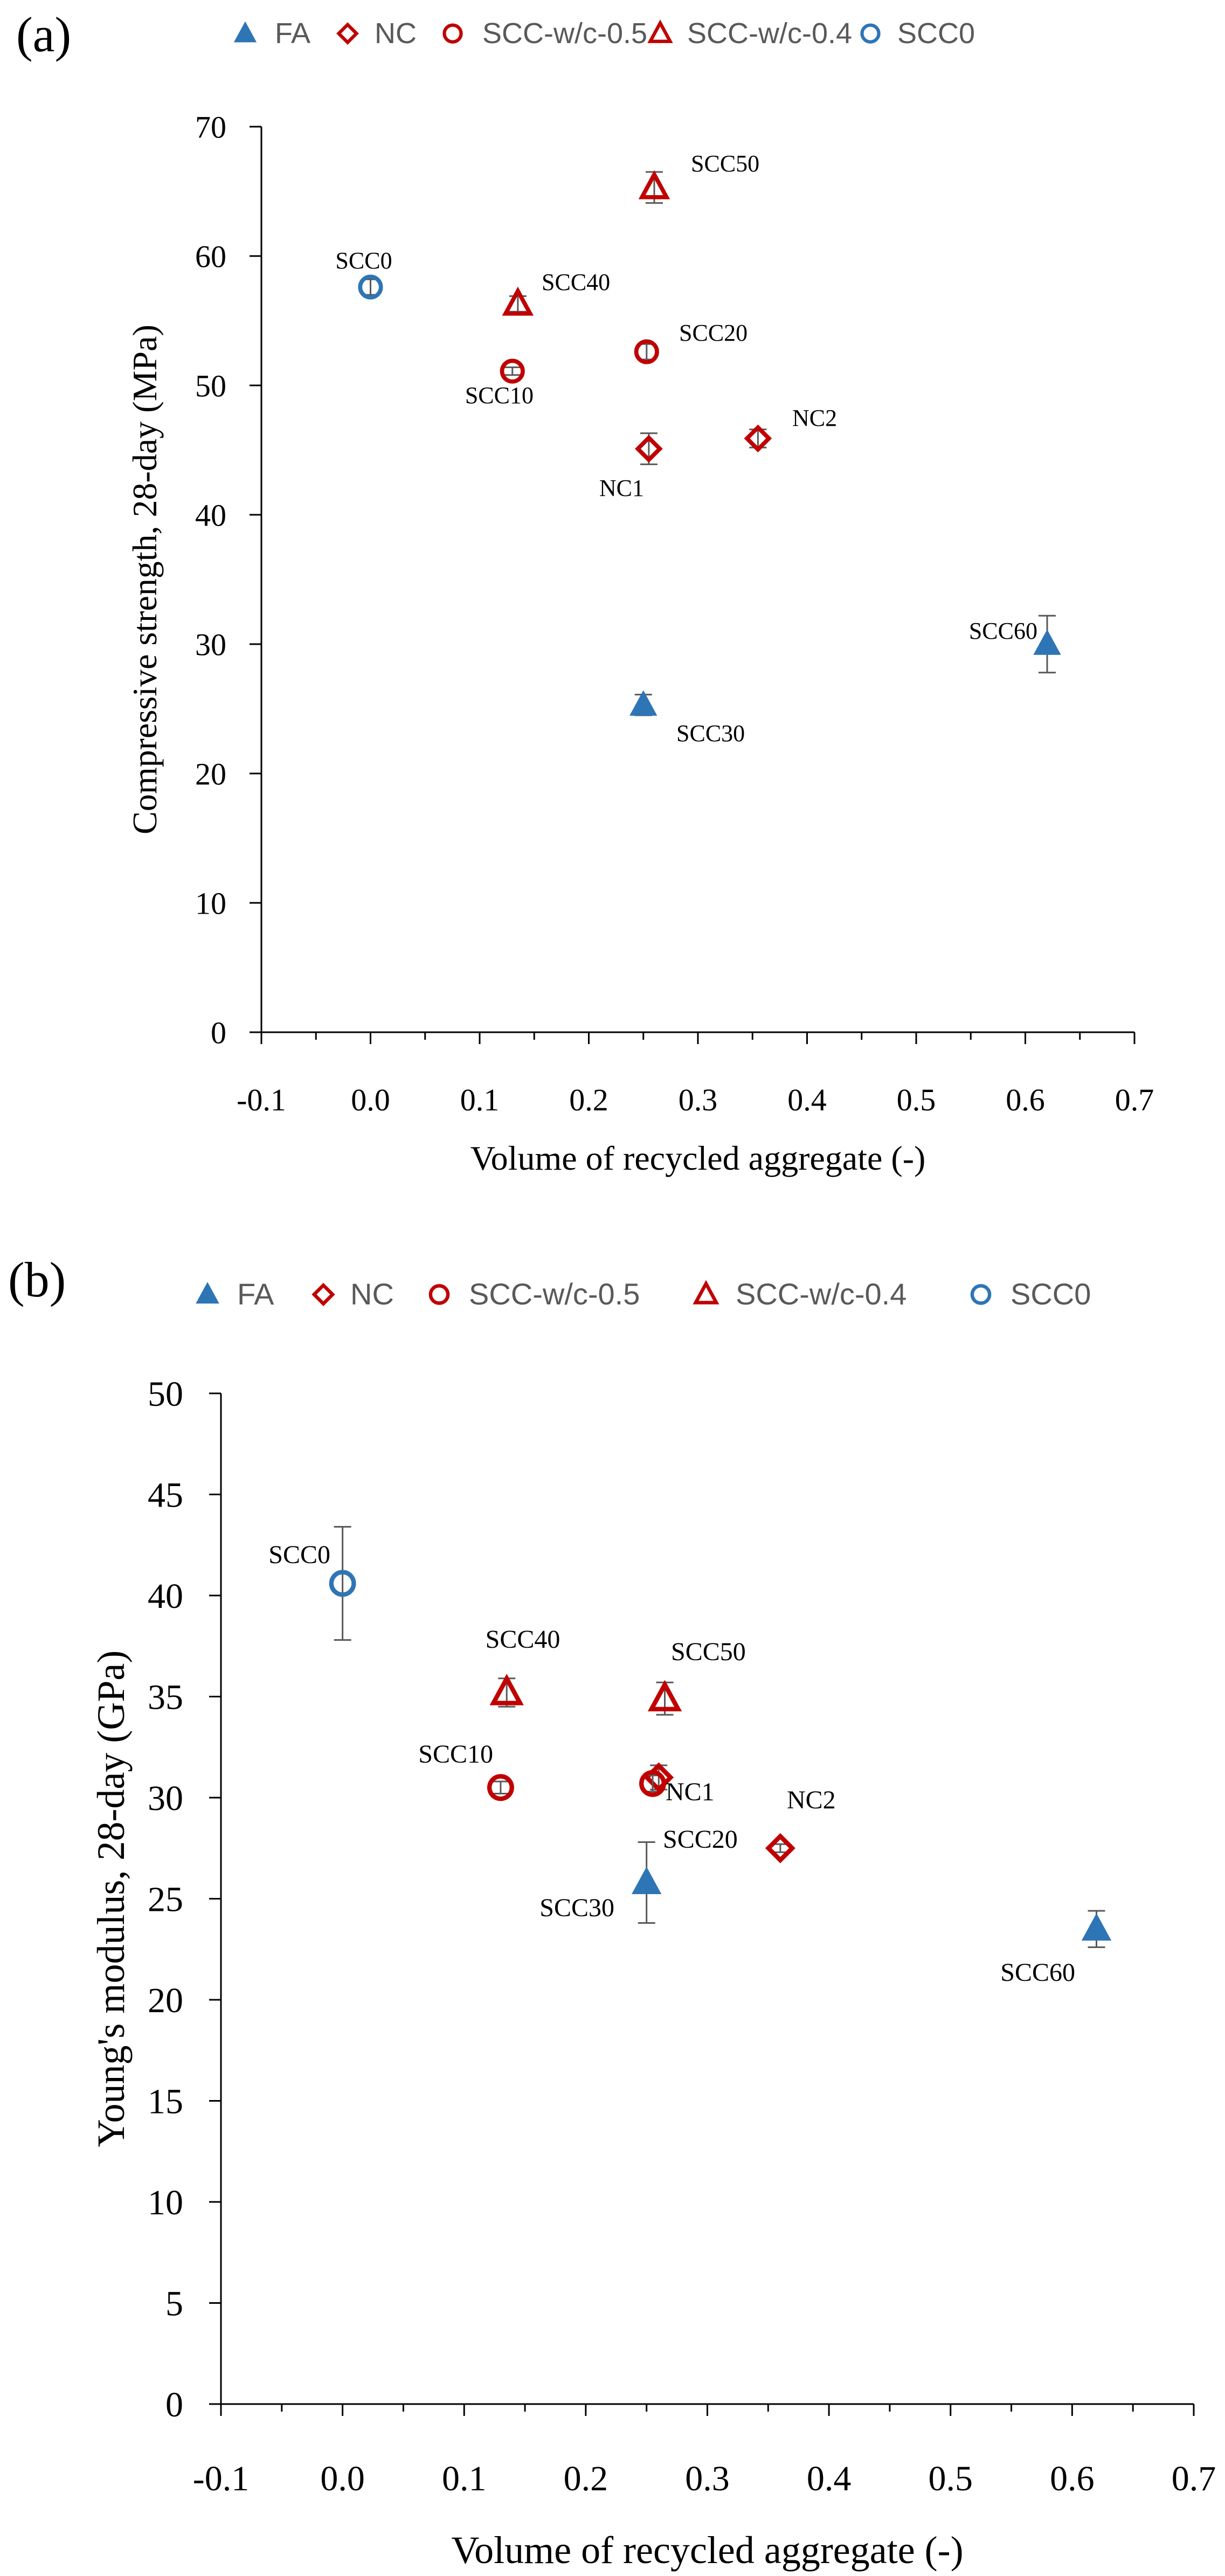  What do you see at coordinates (145, 579) in the screenshot?
I see `y-axis-title: Compressive strength, 28-day (MPa)` at bounding box center [145, 579].